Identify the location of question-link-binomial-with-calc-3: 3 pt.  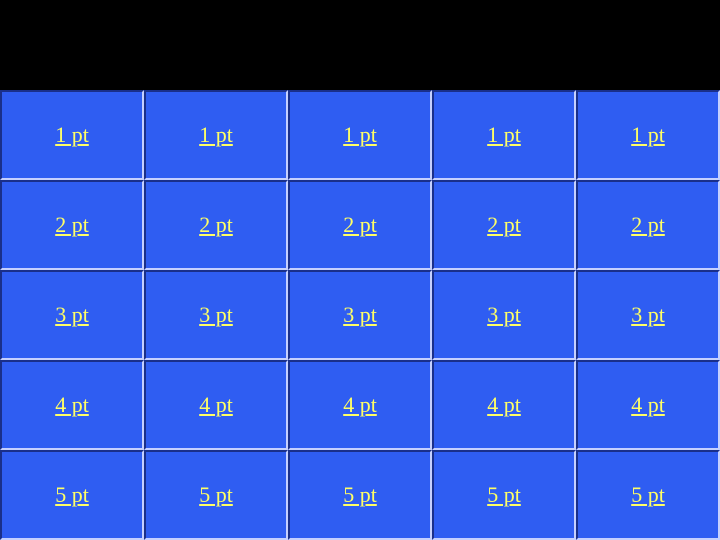
(648, 314).